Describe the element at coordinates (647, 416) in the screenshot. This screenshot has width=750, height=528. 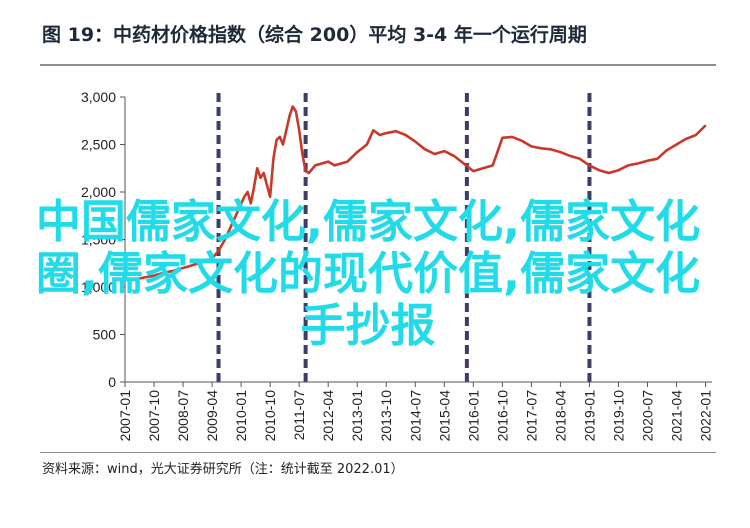
I see `x-tick-label: 2020-07` at that location.